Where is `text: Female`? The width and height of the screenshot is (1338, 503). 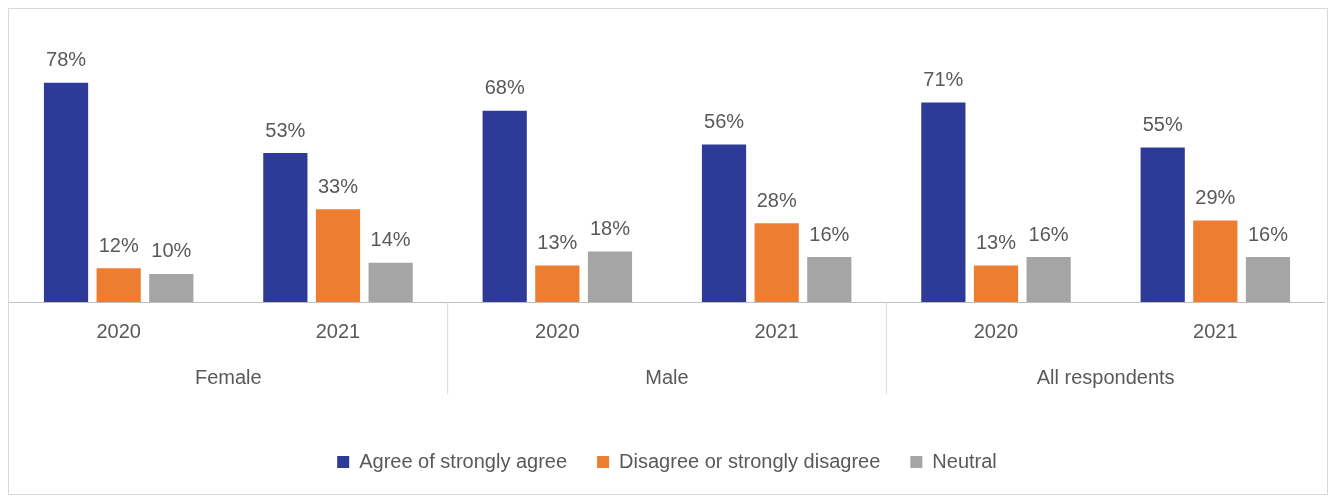
text: Female is located at coordinates (228, 376).